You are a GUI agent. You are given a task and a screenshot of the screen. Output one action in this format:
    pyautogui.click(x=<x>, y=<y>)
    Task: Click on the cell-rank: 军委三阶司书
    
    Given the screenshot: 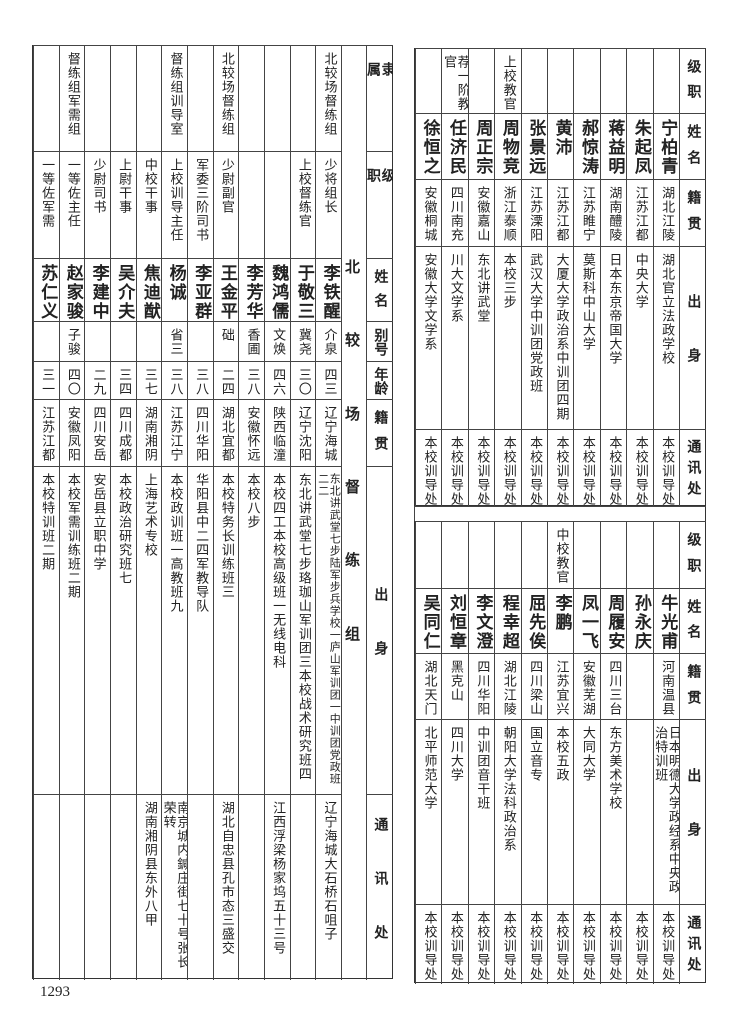 What is the action you would take?
    pyautogui.click(x=200, y=204)
    